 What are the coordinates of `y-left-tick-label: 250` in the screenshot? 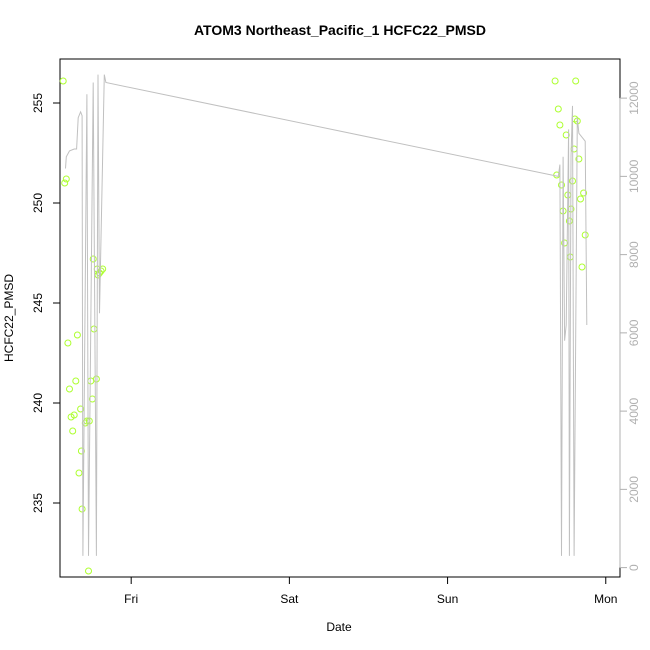 It's located at (38, 203).